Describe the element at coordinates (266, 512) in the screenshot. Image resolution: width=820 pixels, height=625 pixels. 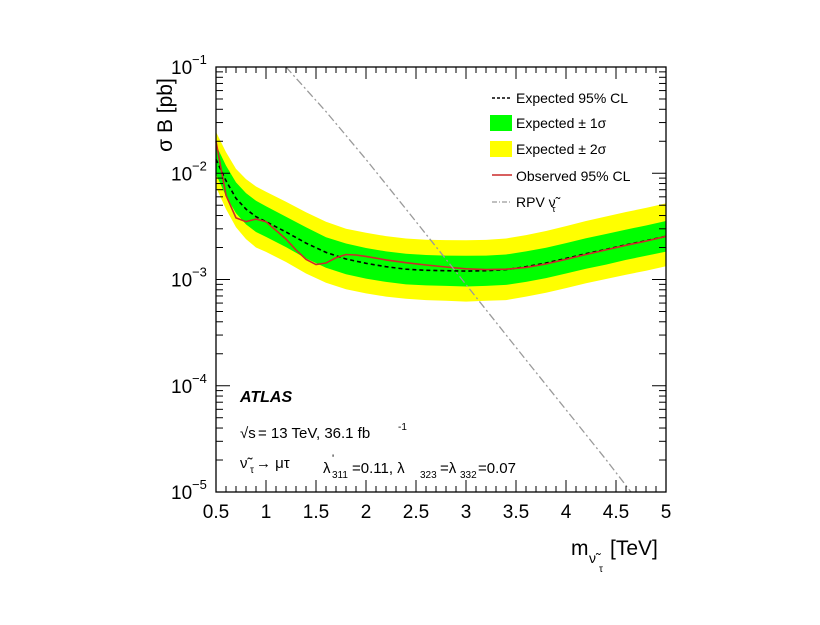
I see `x-tick-label: 1` at that location.